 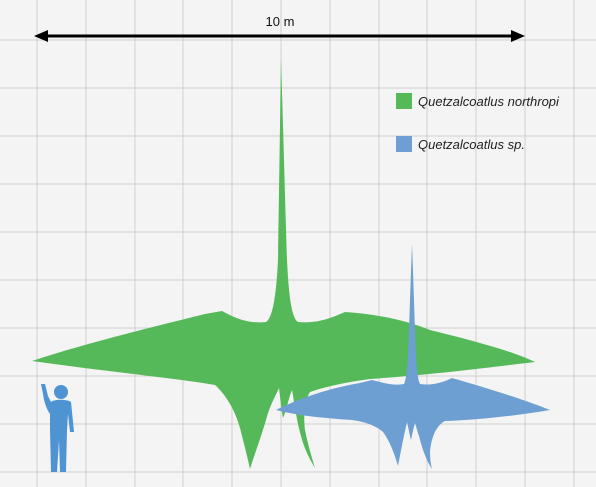 I want to click on legend-item-sp: Quetzalcoatlus sp., so click(x=460, y=144).